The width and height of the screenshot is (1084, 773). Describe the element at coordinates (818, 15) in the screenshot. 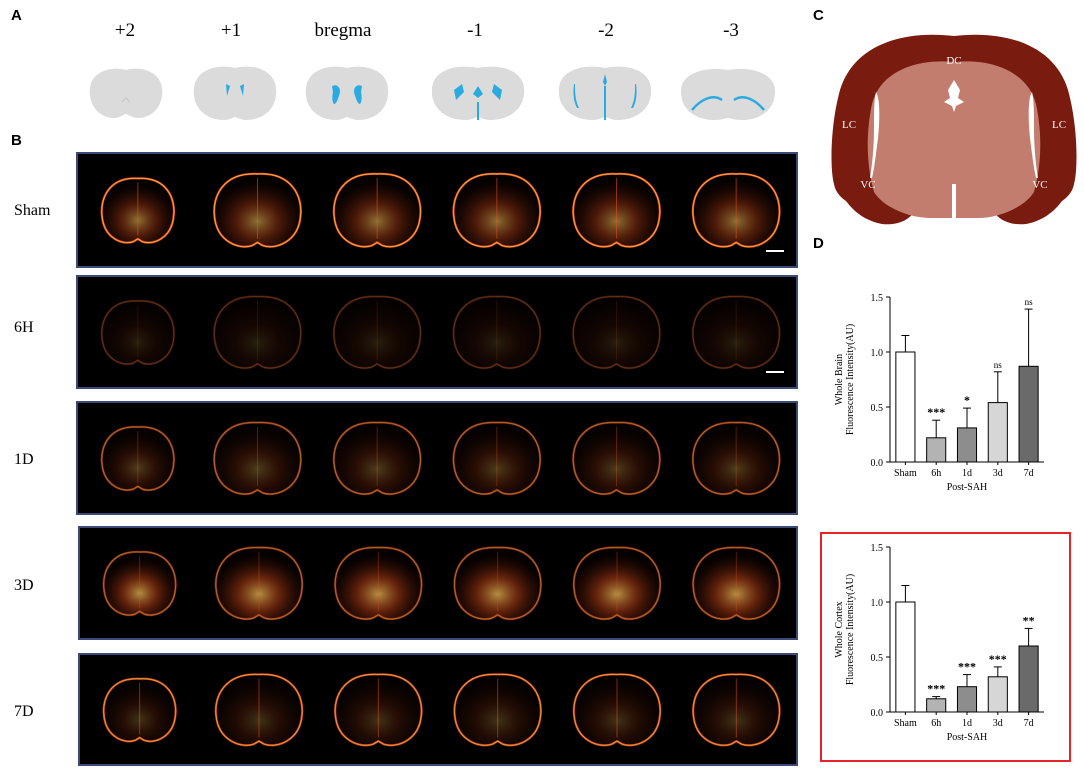

I see `panel-letter-c: C` at that location.